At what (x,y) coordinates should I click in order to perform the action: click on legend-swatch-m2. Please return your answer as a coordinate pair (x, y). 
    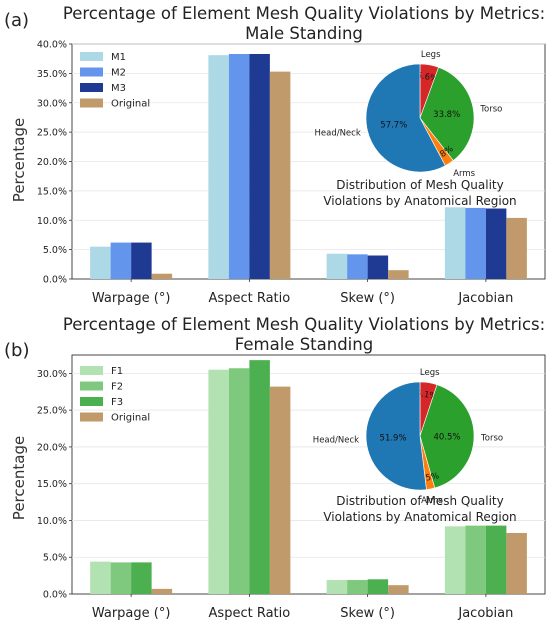
    Looking at the image, I should click on (91, 72).